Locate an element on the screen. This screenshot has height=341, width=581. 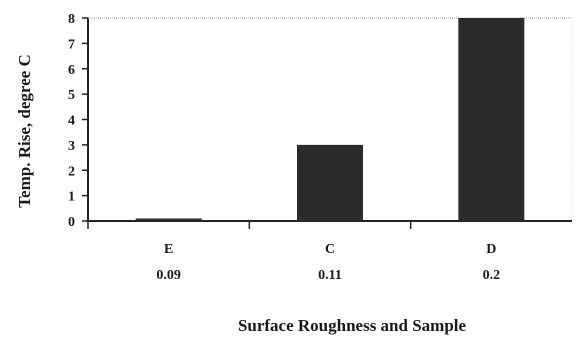
y-tick-label: 1 is located at coordinates (71, 197).